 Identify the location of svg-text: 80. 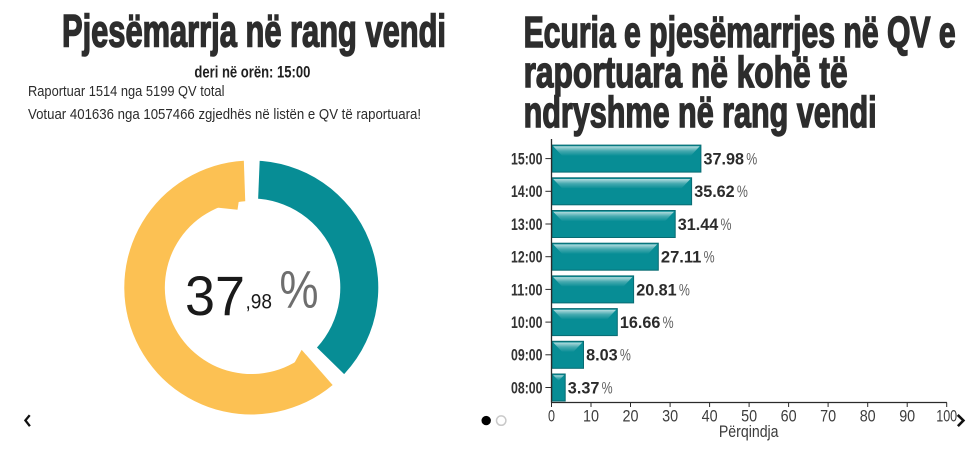
(868, 416).